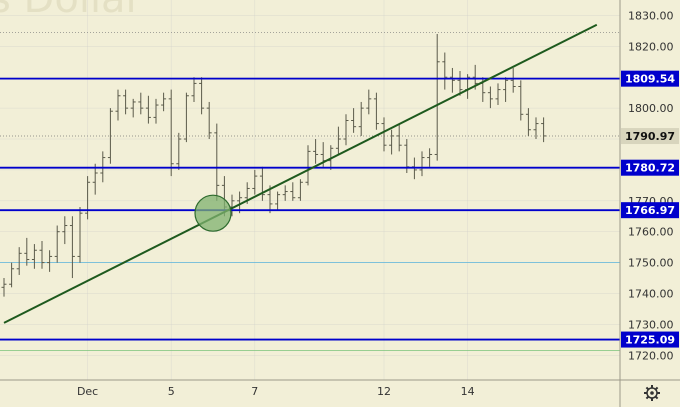  Describe the element at coordinates (276, 391) in the screenshot. I see `x-axis-ticks: Dec 5 7 12 14` at that location.